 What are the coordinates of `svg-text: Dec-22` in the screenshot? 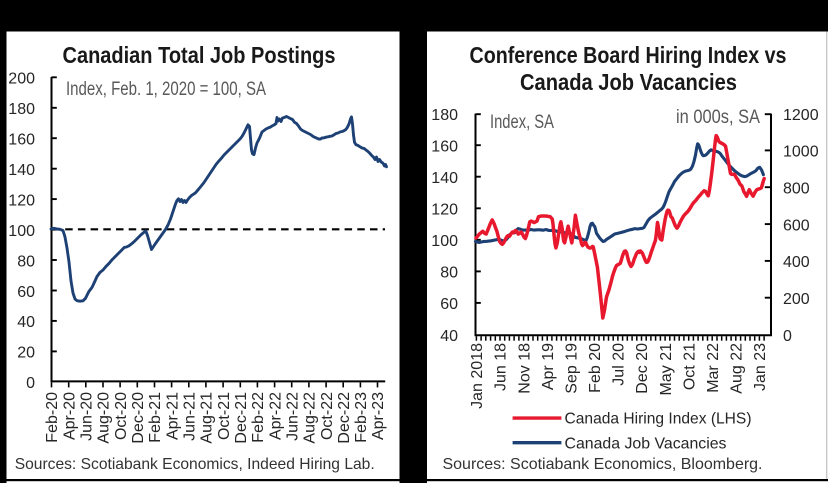 It's located at (344, 418).